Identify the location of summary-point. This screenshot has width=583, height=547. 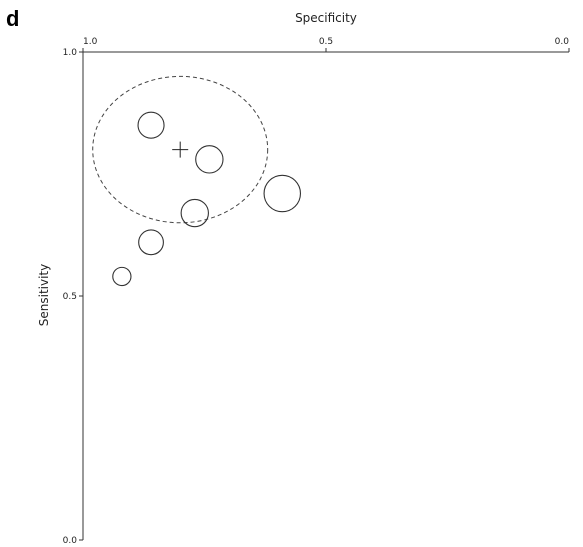
(180, 149).